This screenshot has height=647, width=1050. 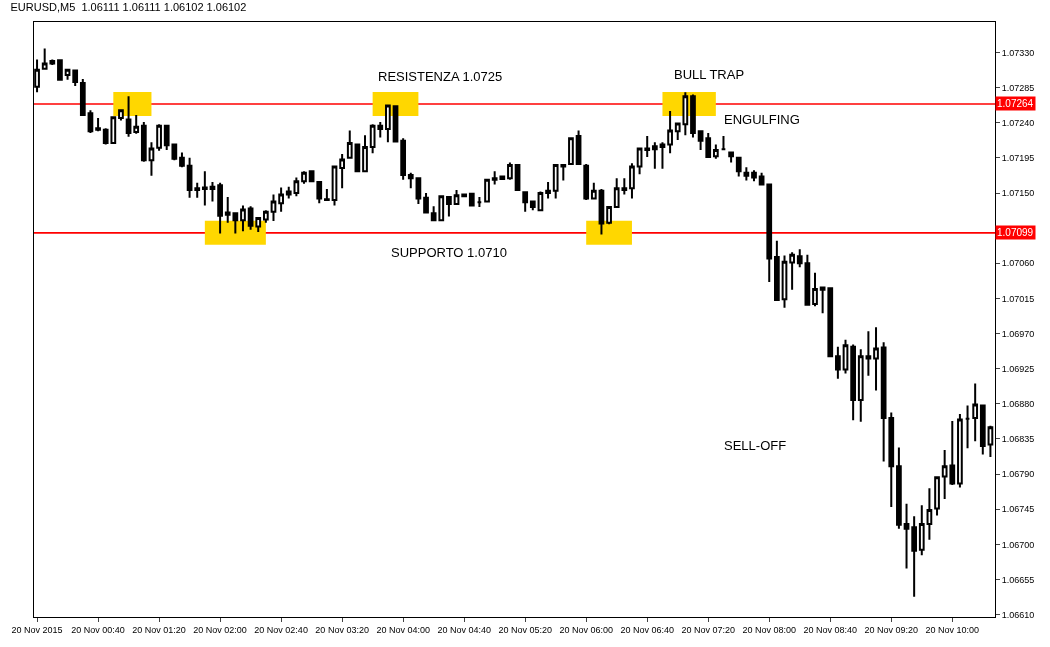 What do you see at coordinates (1018, 579) in the screenshot?
I see `y-tick-label: 1.06655` at bounding box center [1018, 579].